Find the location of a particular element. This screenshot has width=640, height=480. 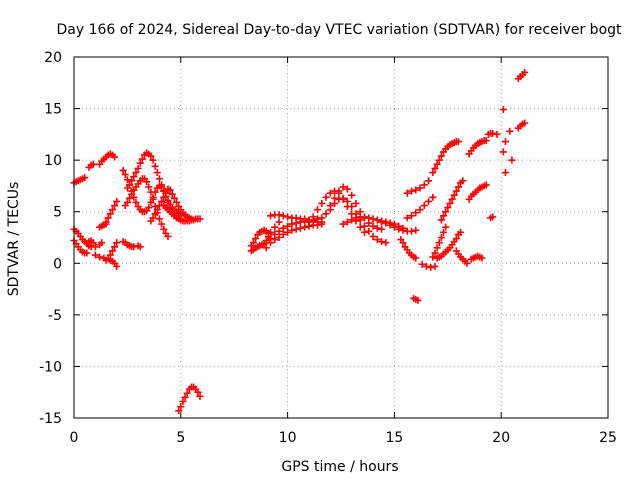

series-arc-av is located at coordinates (521, 75).